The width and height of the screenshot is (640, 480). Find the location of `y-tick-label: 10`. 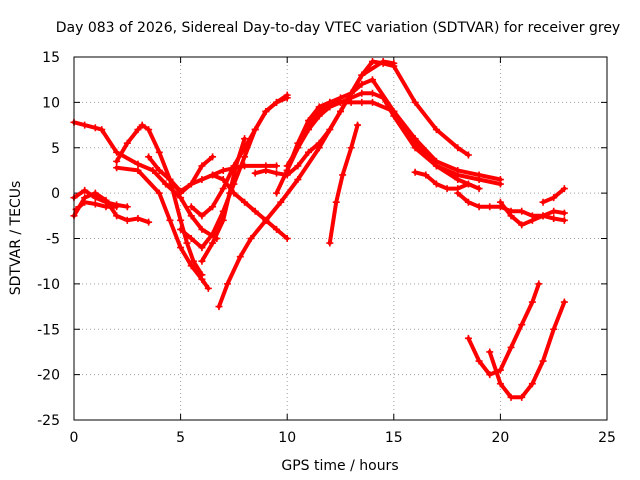

y-tick-label: 10 is located at coordinates (51, 103).